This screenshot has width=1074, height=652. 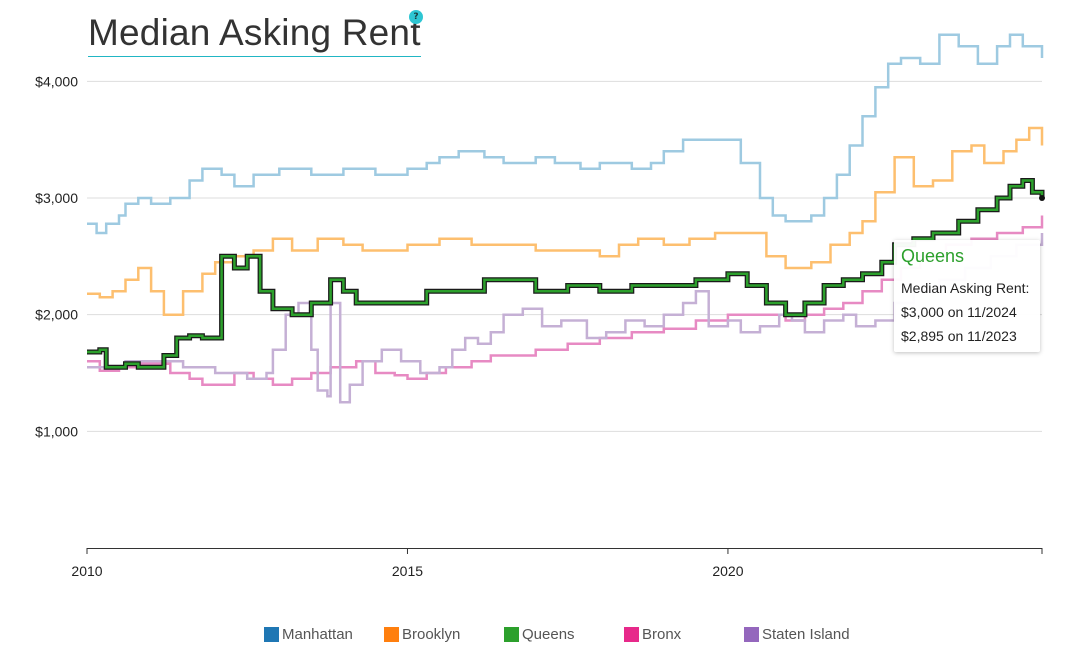 What do you see at coordinates (1042, 198) in the screenshot?
I see `series-point-queens` at bounding box center [1042, 198].